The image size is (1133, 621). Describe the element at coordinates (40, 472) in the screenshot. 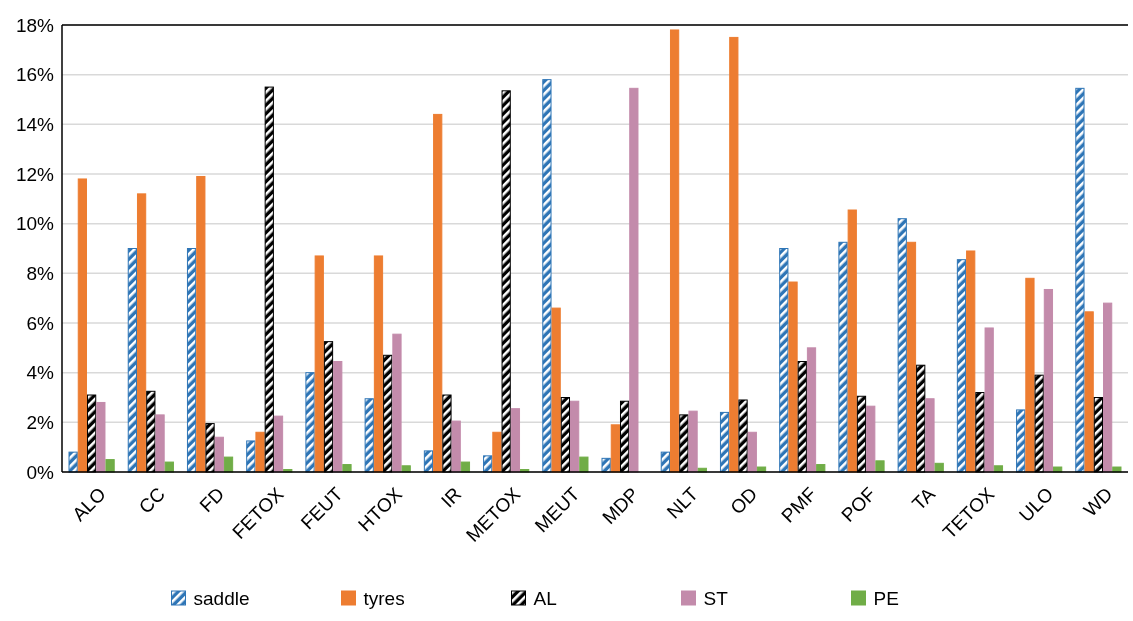

I see `y-tick-label: 0%` at that location.